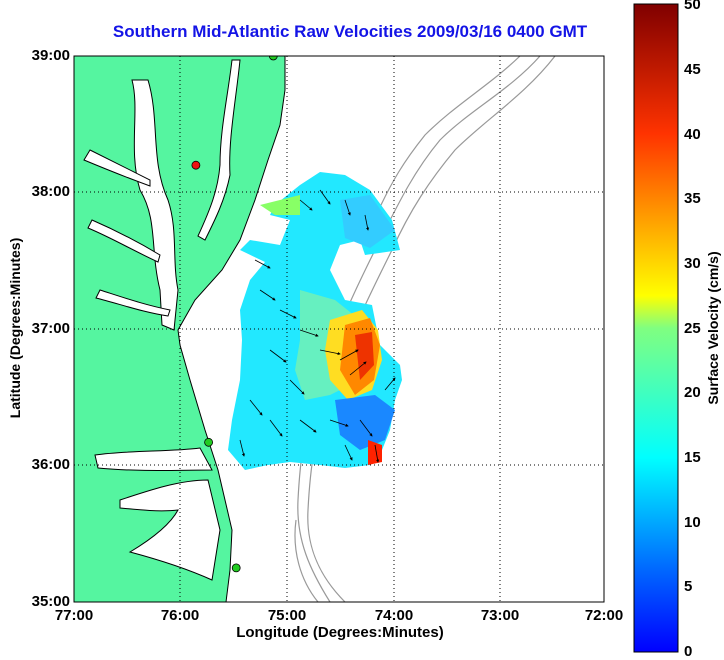 The image size is (724, 660). I want to click on cbtick-50: 50, so click(692, 6).